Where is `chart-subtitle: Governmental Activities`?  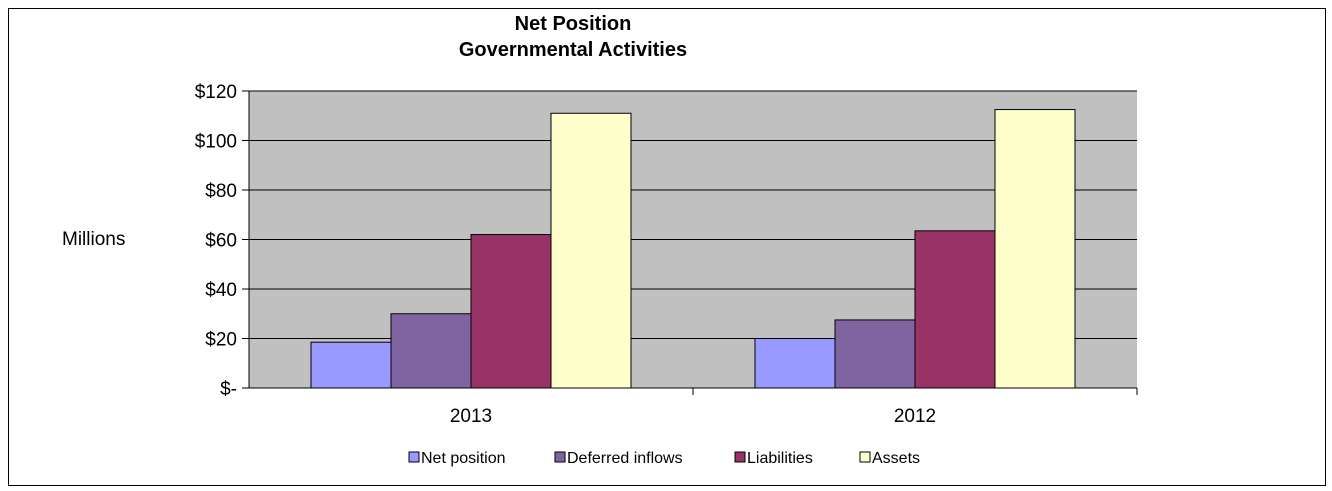 chart-subtitle: Governmental Activities is located at coordinates (573, 50).